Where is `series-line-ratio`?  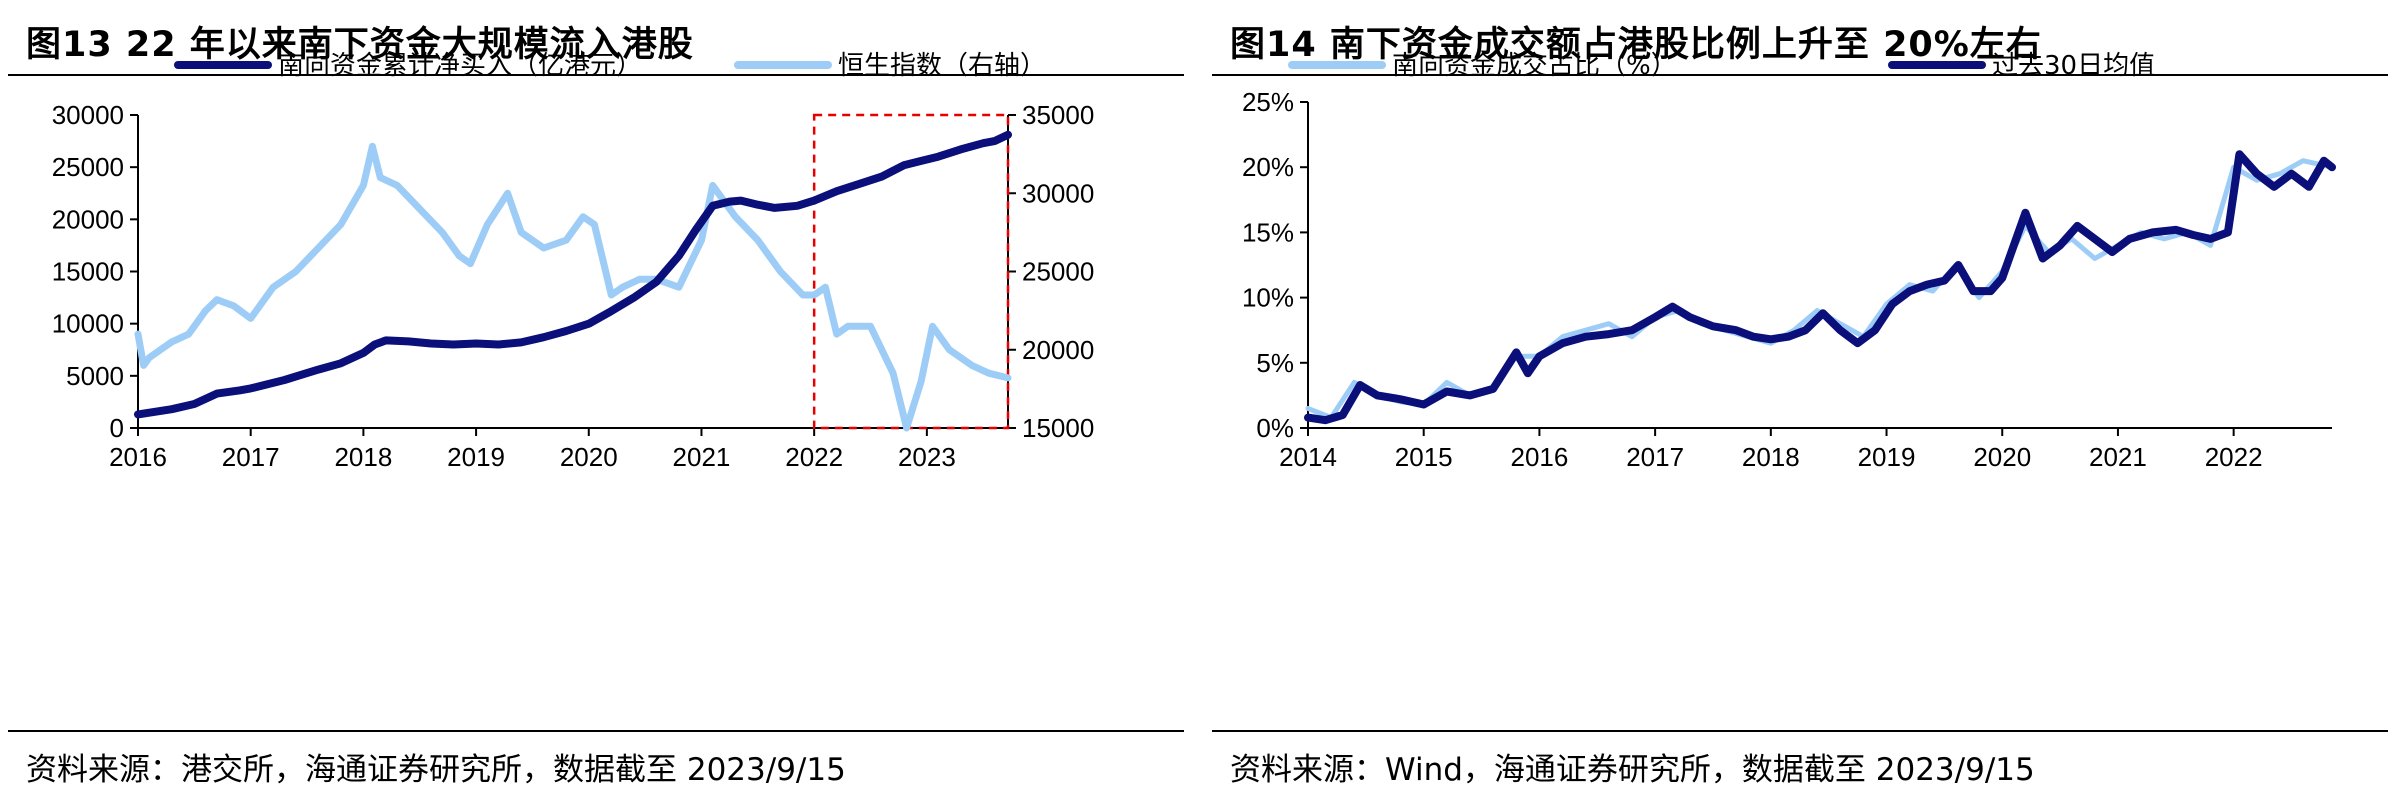
series-line-ratio is located at coordinates (1820, 289).